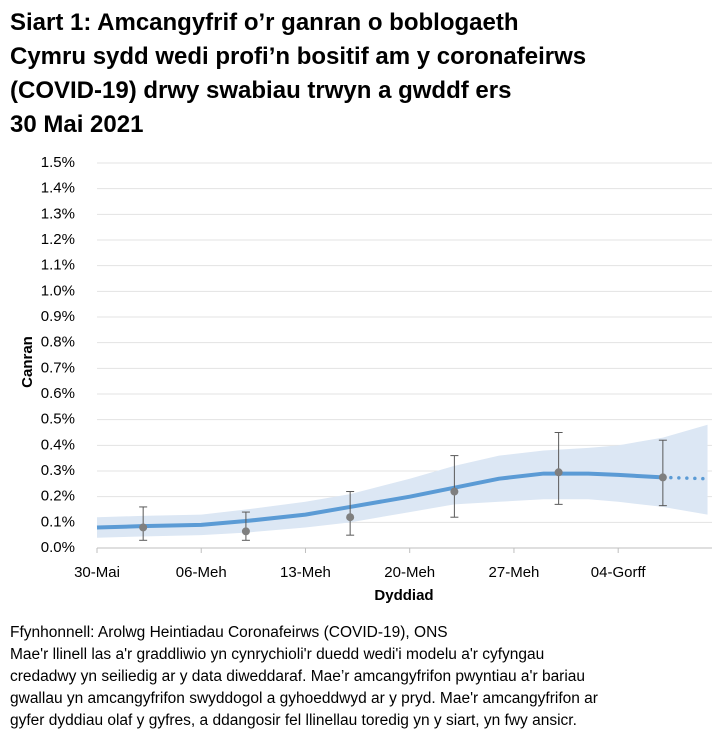 The height and width of the screenshot is (747, 727). What do you see at coordinates (379, 500) in the screenshot?
I see `modelled-line` at bounding box center [379, 500].